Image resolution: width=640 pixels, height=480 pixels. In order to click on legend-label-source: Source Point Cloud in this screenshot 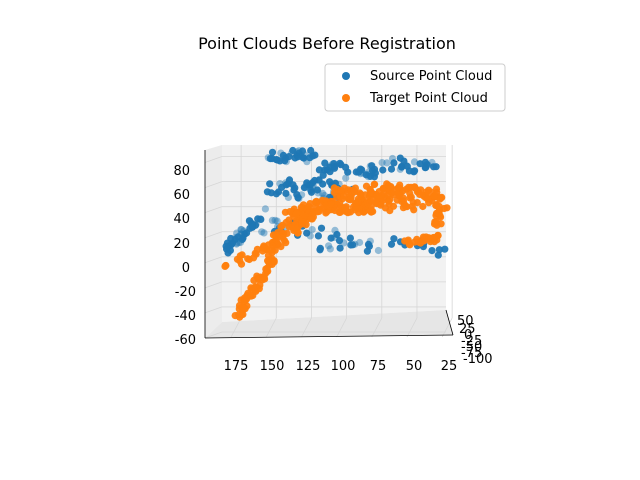, I will do `click(431, 76)`.